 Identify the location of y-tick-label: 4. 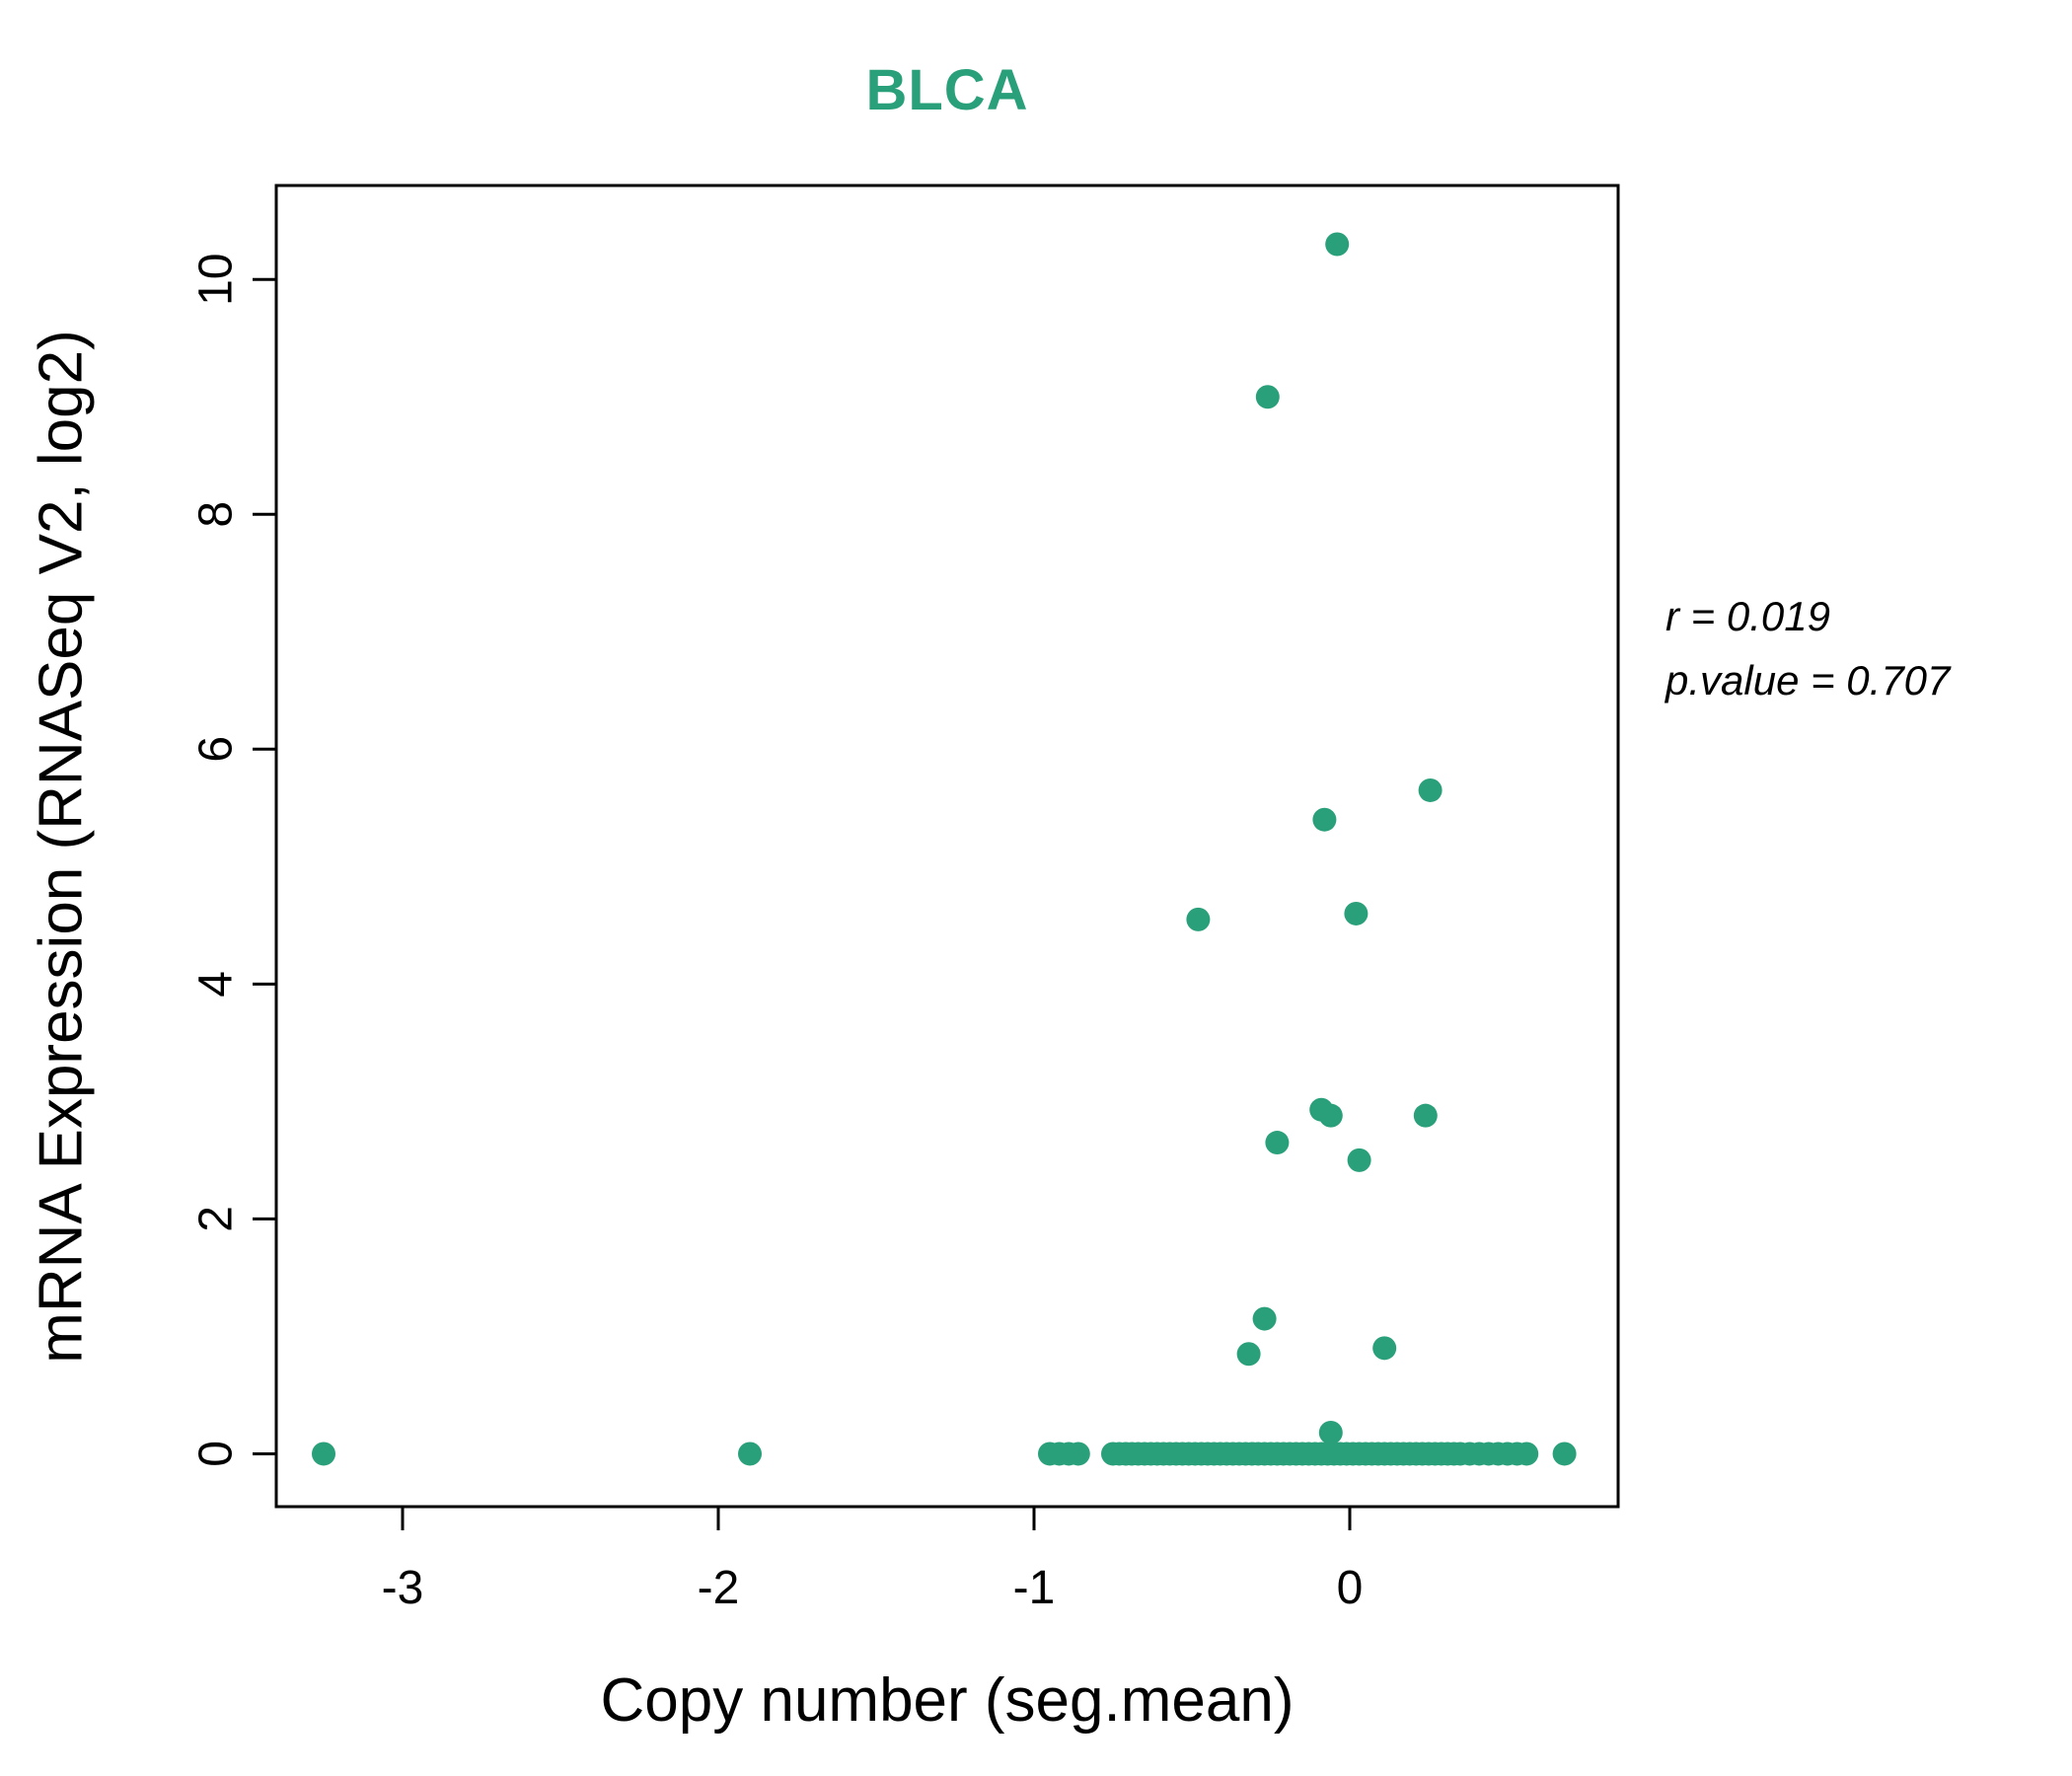
(217, 985).